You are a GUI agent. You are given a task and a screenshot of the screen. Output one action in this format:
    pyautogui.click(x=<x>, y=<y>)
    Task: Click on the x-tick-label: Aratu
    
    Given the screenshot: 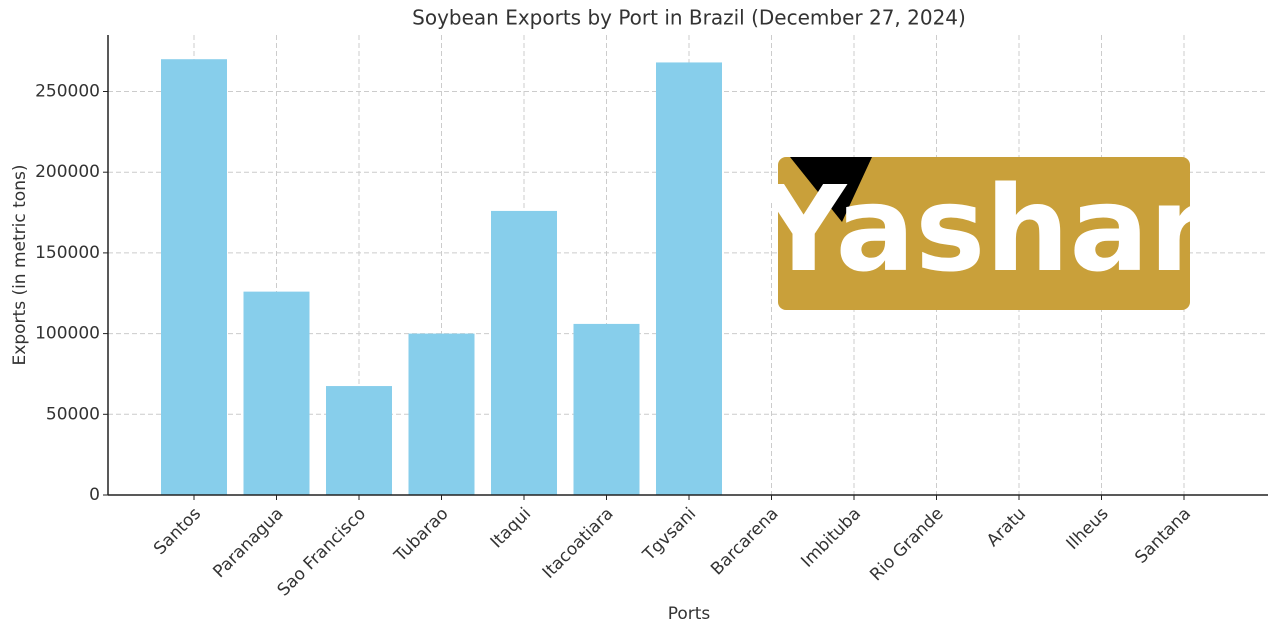 What is the action you would take?
    pyautogui.click(x=1006, y=527)
    